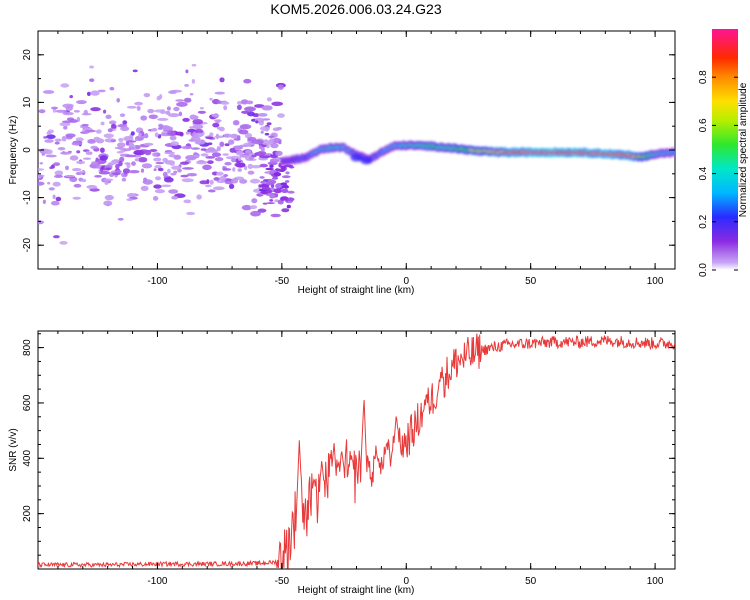  I want to click on x-tick-label: -50, so click(282, 281).